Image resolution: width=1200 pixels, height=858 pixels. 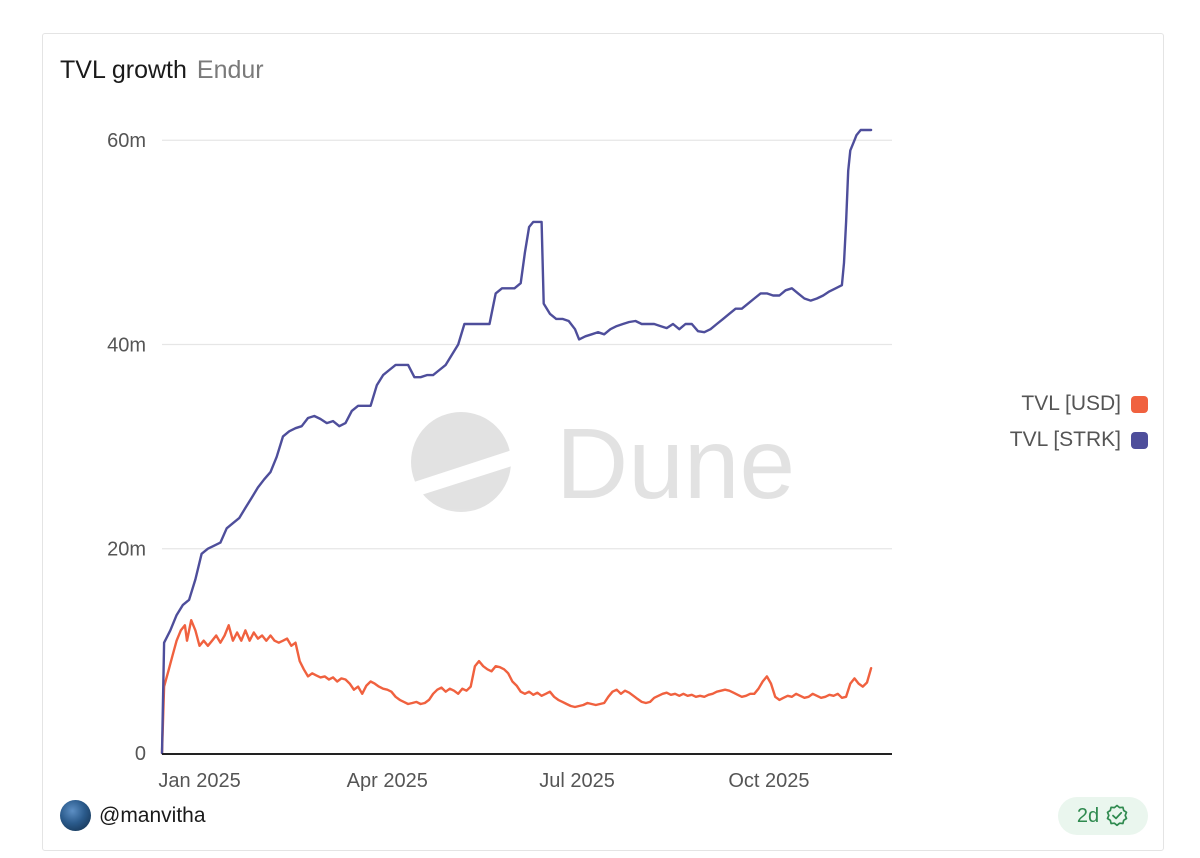 I want to click on author: @manvitha, so click(x=133, y=815).